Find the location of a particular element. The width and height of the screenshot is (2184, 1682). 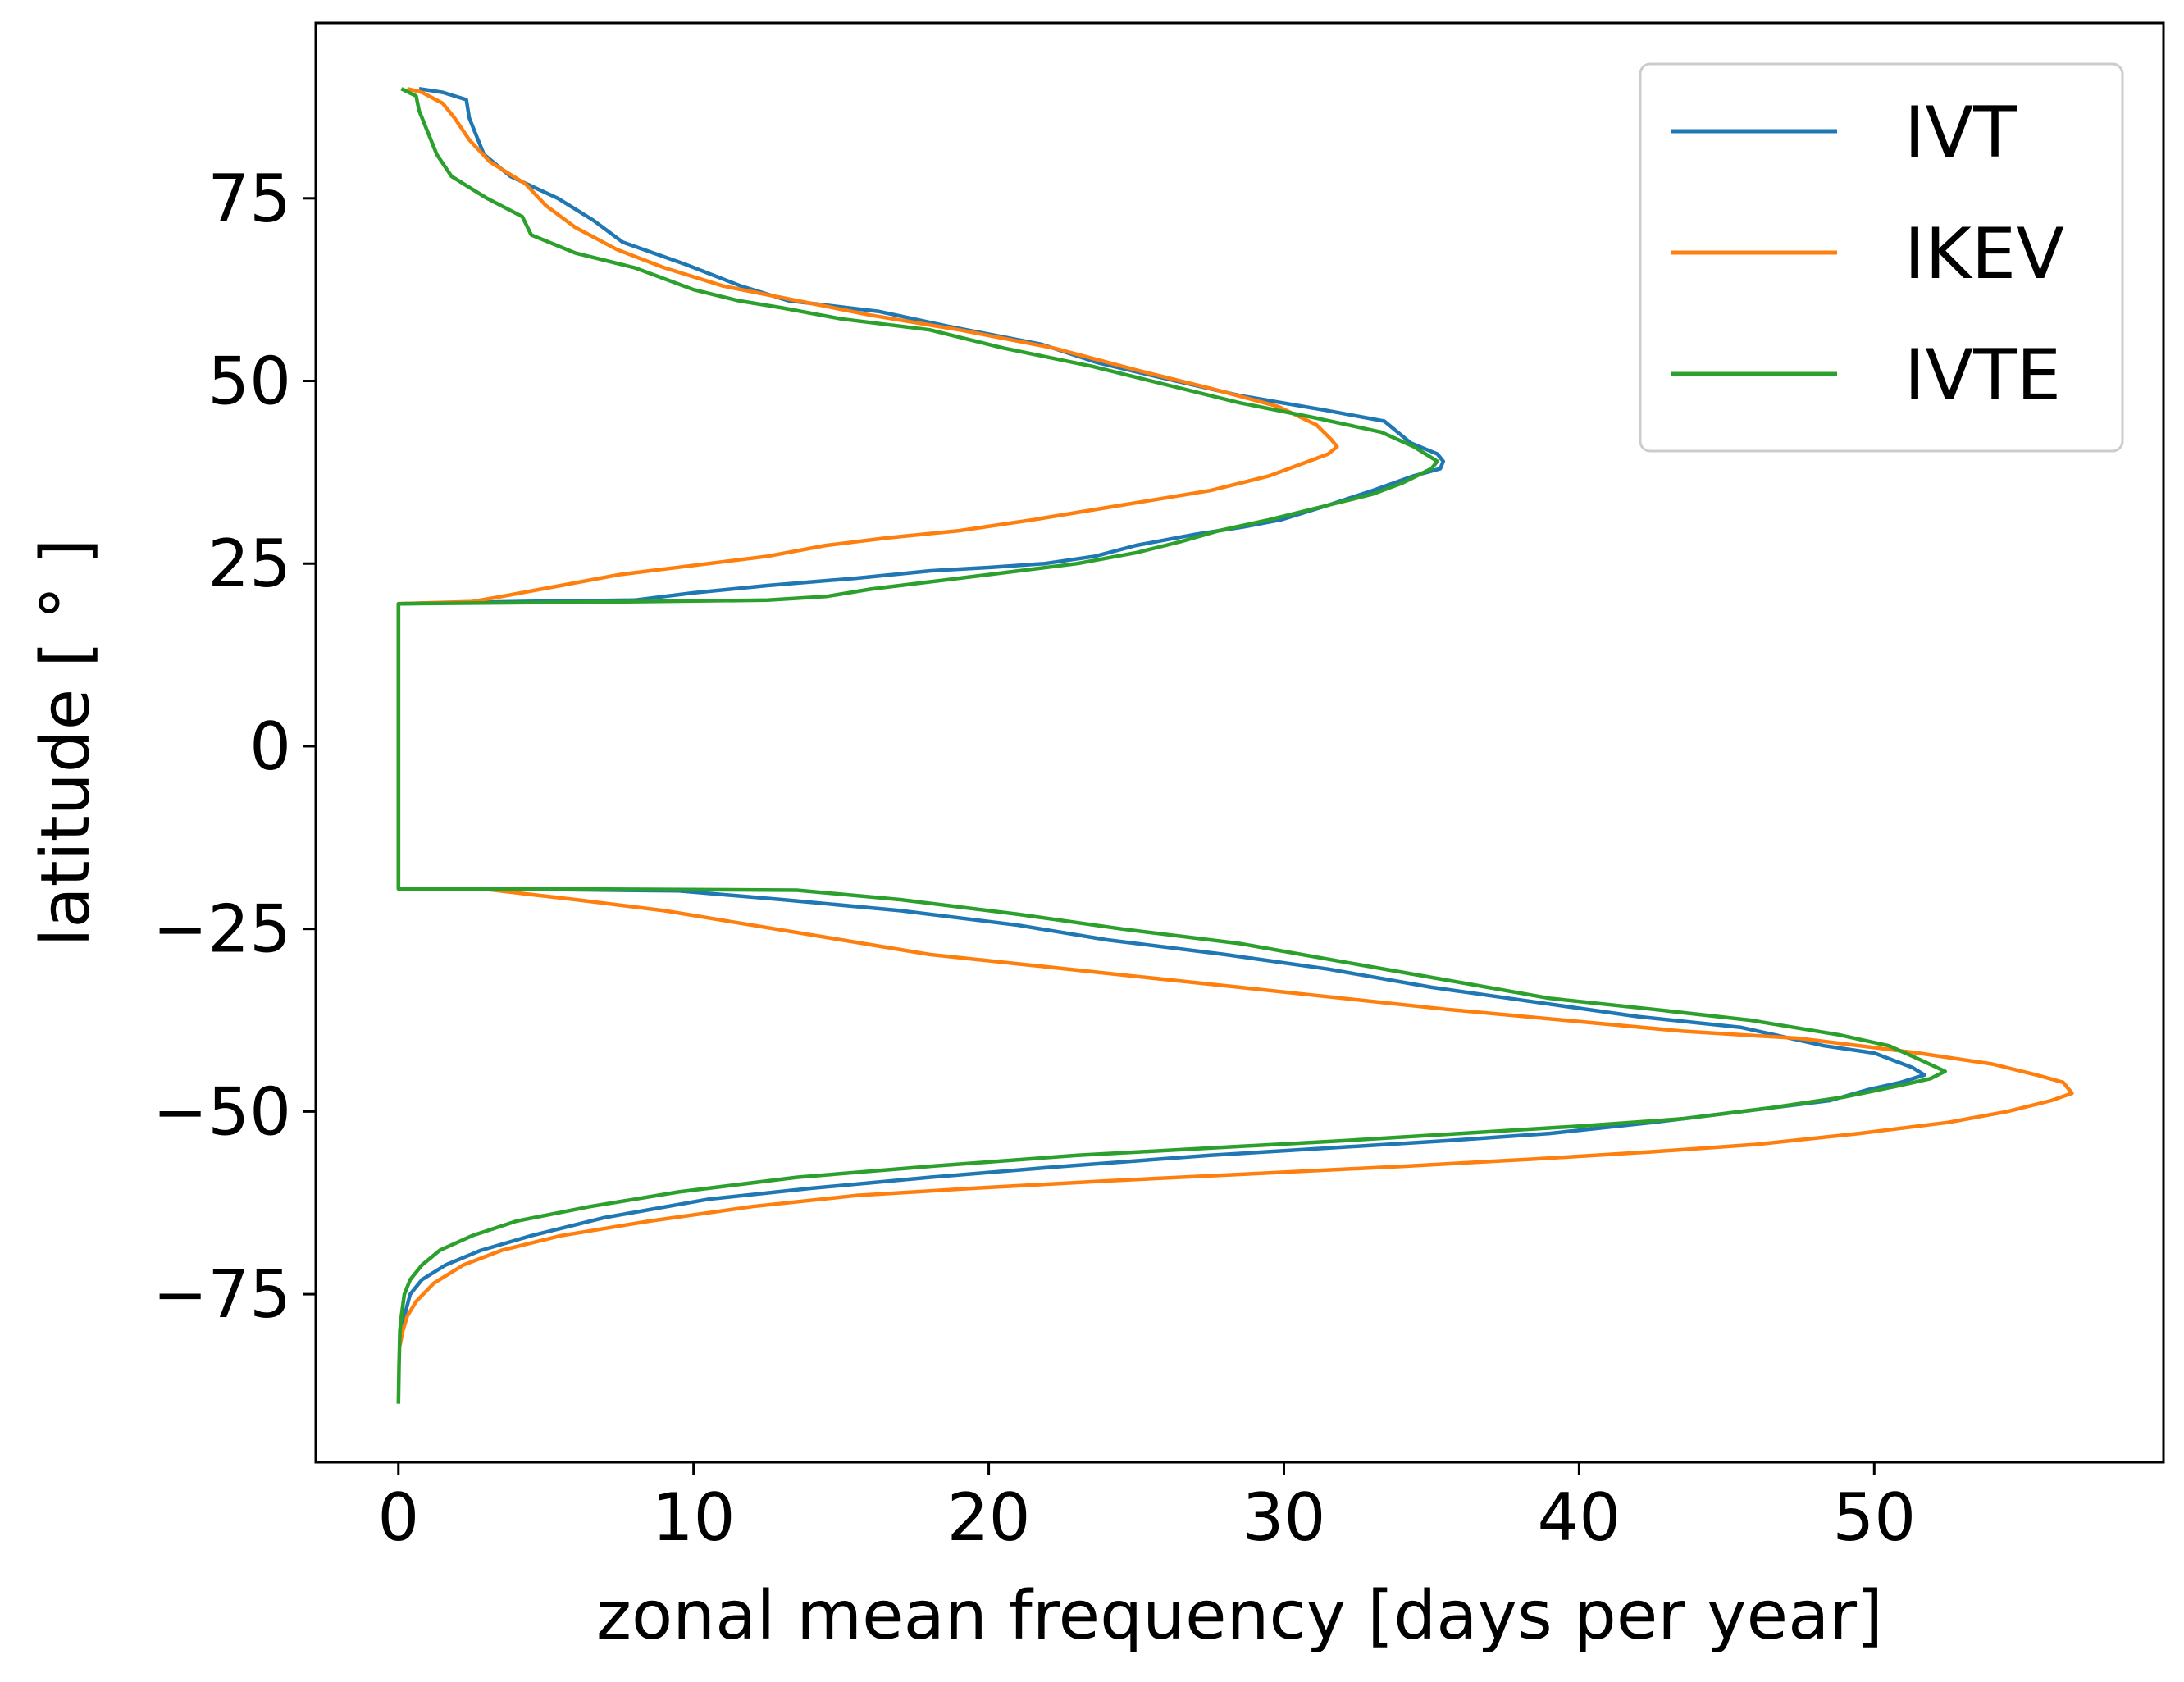

y-tick-label: −25 is located at coordinates (222, 929).